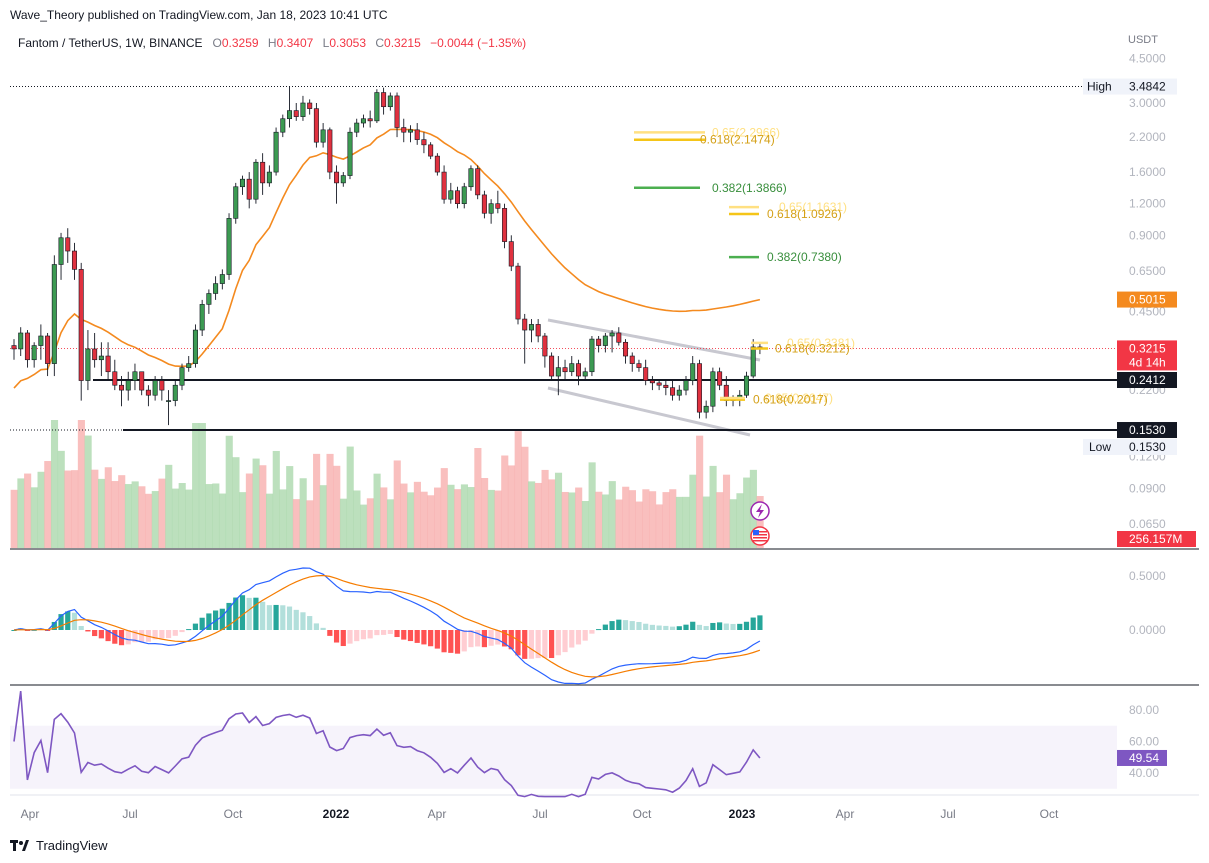  Describe the element at coordinates (1147, 362) in the screenshot. I see `bar-countdown-tag: 4d 14h` at that location.